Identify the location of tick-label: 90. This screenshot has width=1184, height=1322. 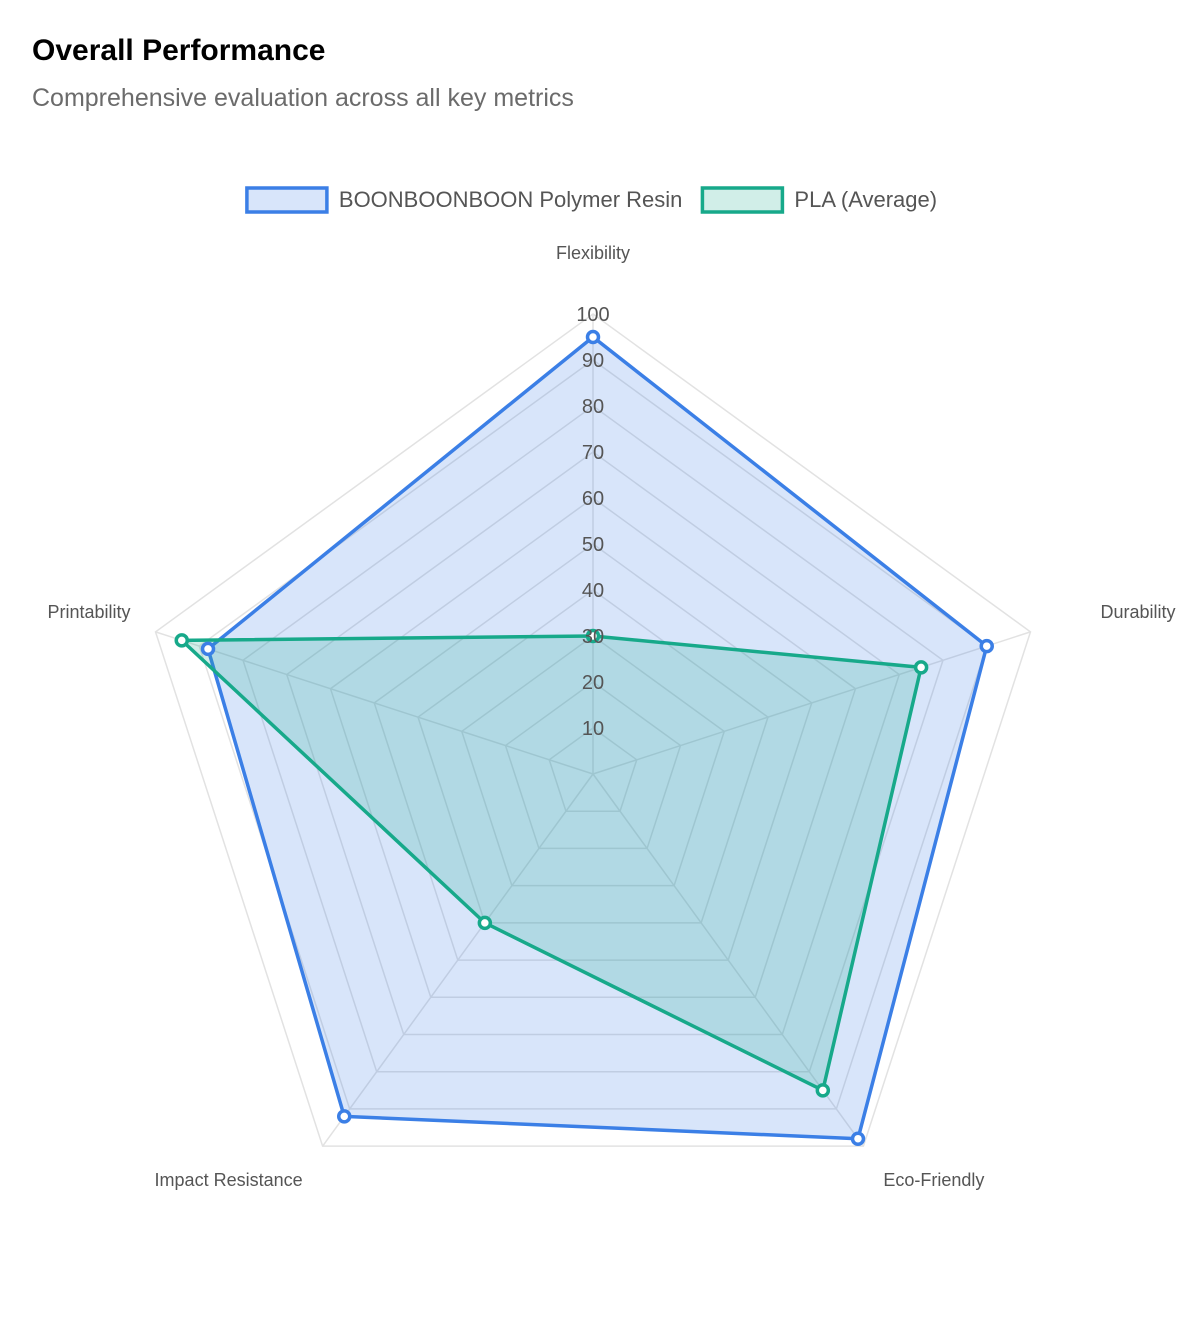
(593, 361).